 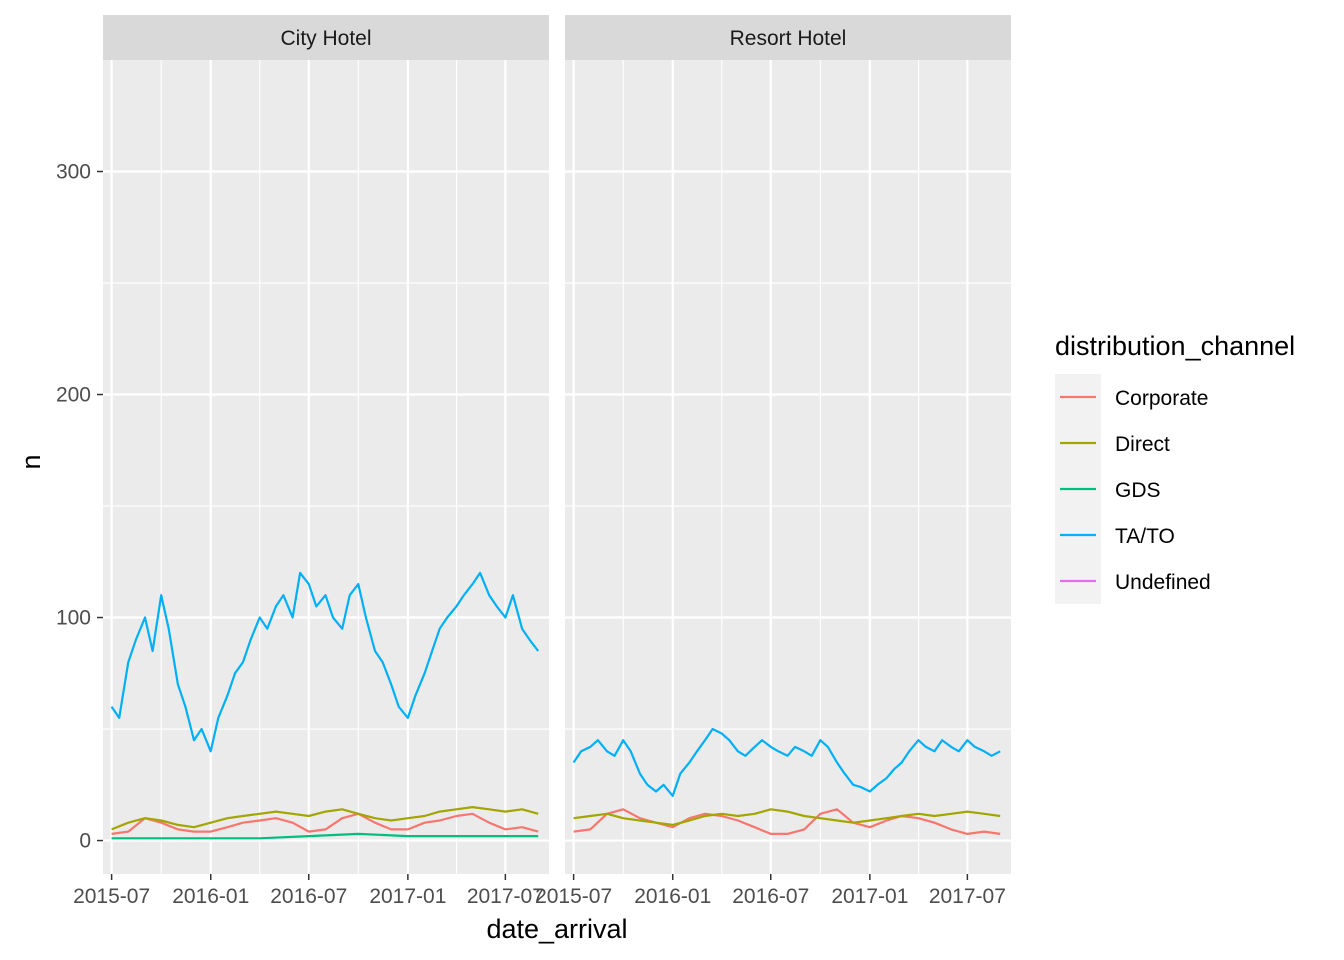 I want to click on legend-title: distribution_channel, so click(x=1175, y=346).